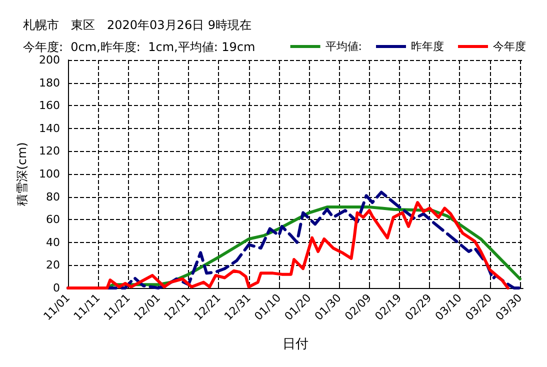 This screenshot has width=547, height=367. I want to click on y-tick-label: 60, so click(53, 219).